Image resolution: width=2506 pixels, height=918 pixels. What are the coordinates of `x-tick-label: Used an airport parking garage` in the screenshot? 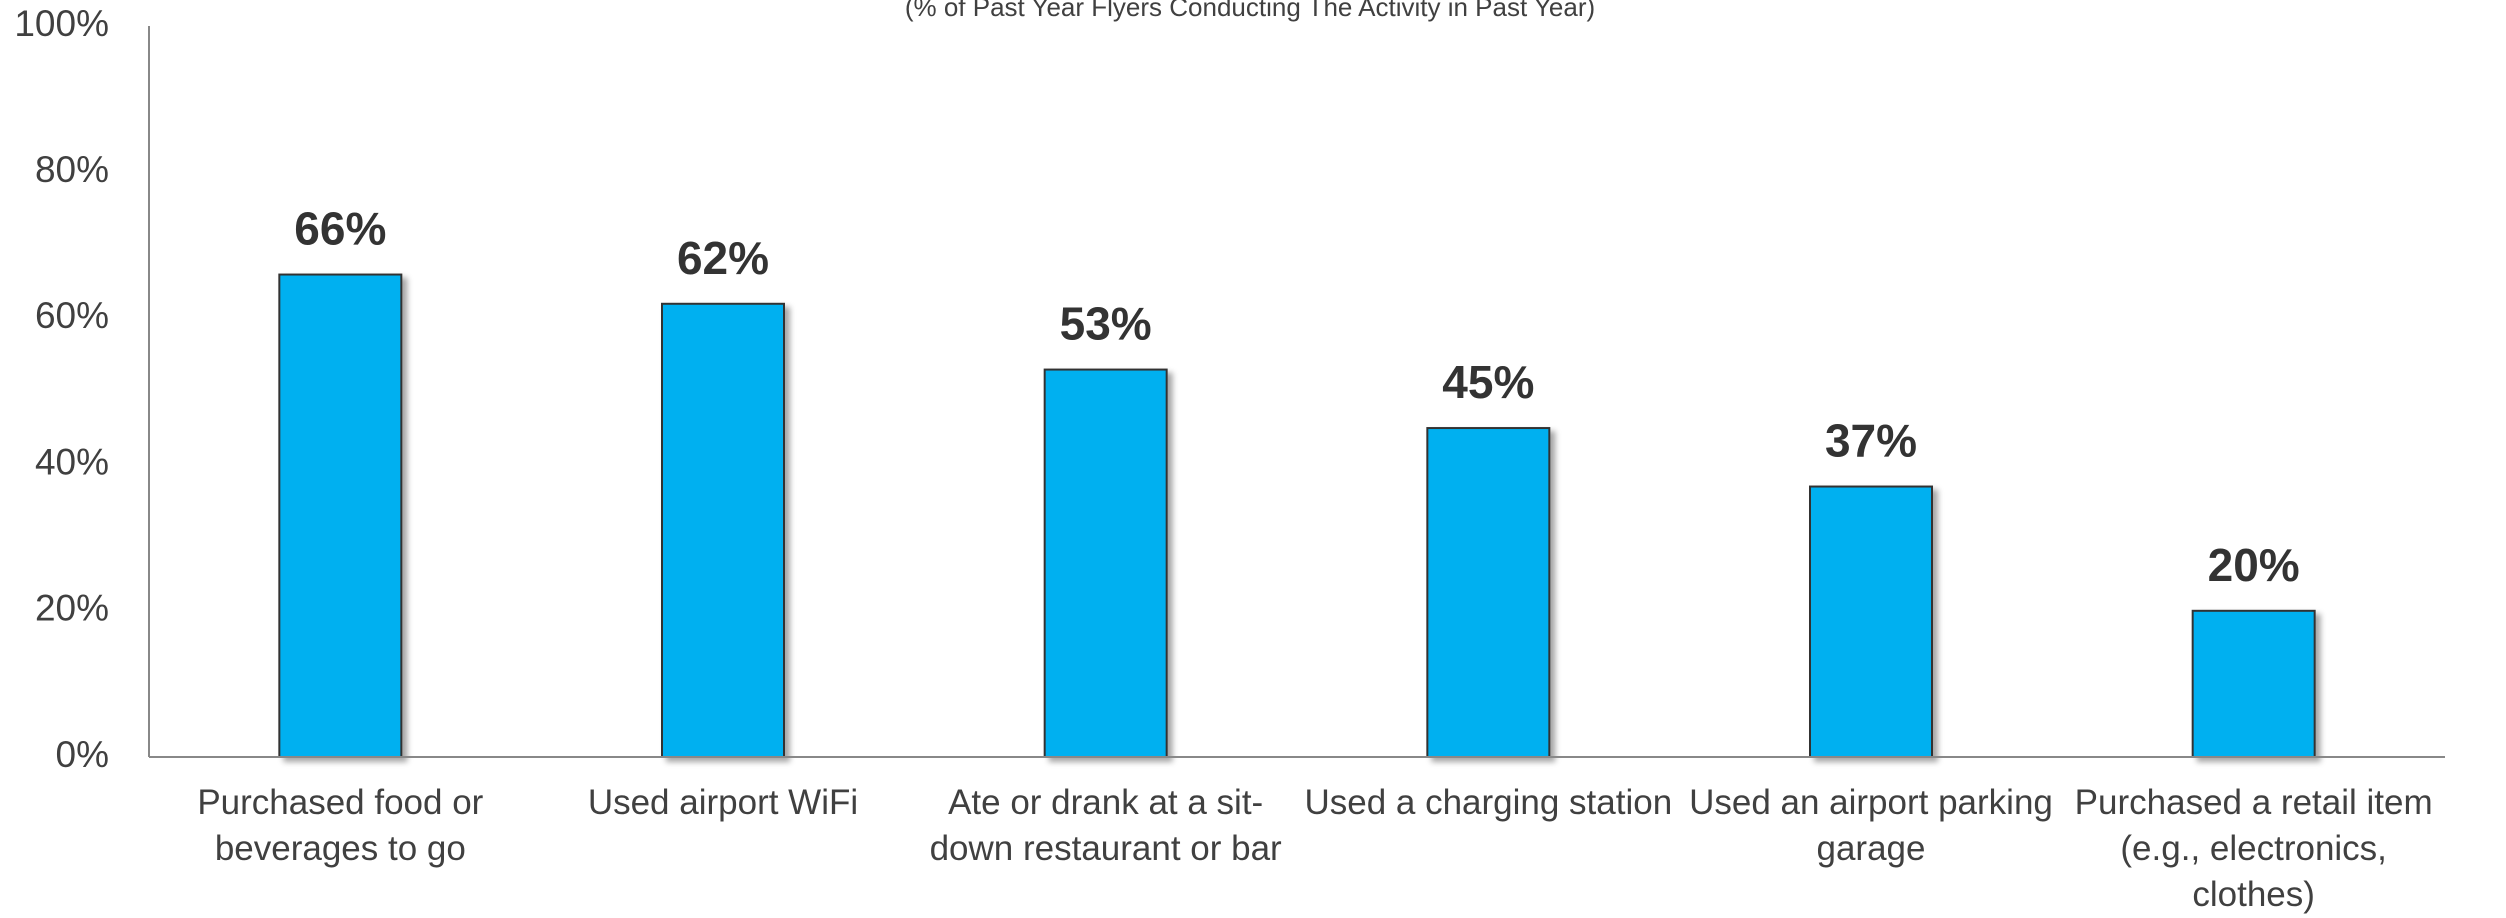 It's located at (1871, 825).